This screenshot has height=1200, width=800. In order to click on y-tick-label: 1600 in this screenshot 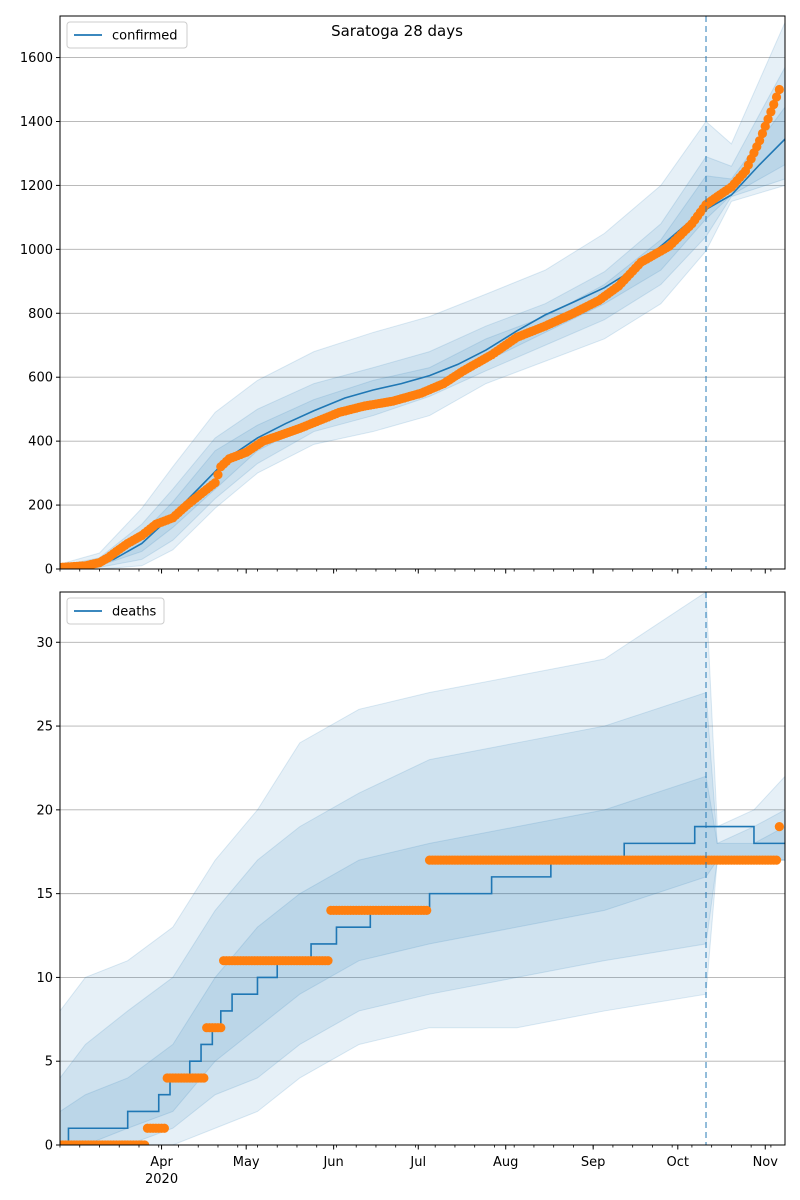, I will do `click(36, 58)`.